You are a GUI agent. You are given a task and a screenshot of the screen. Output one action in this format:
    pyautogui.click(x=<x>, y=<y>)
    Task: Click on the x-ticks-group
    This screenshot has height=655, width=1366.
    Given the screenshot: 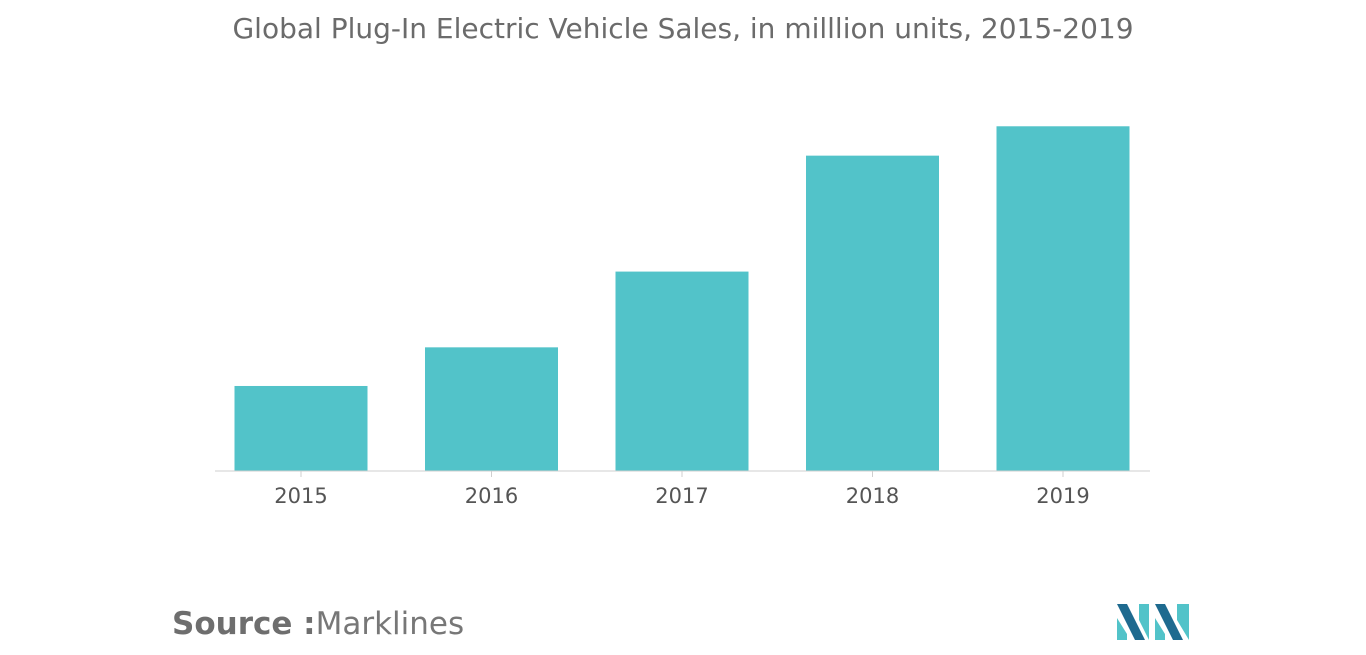 What is the action you would take?
    pyautogui.click(x=682, y=474)
    